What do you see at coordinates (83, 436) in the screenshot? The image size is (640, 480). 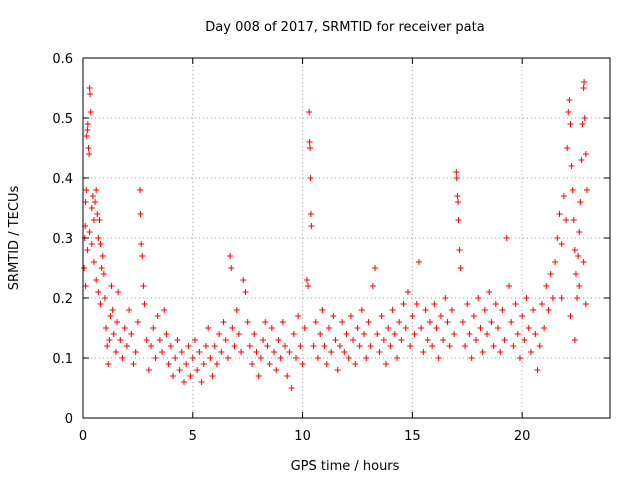 I see `x-tick-label: 0` at bounding box center [83, 436].